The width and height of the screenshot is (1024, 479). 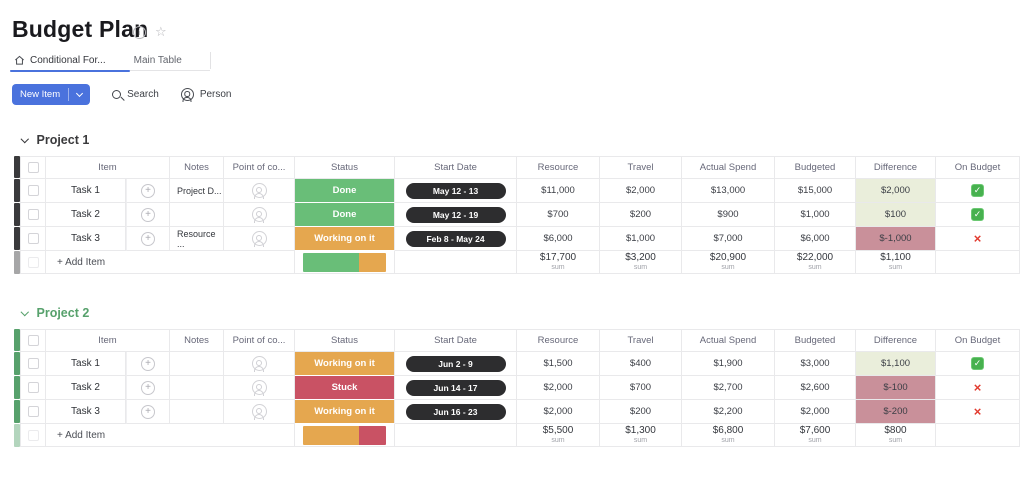 What do you see at coordinates (641, 388) in the screenshot?
I see `travel-cell: $700` at bounding box center [641, 388].